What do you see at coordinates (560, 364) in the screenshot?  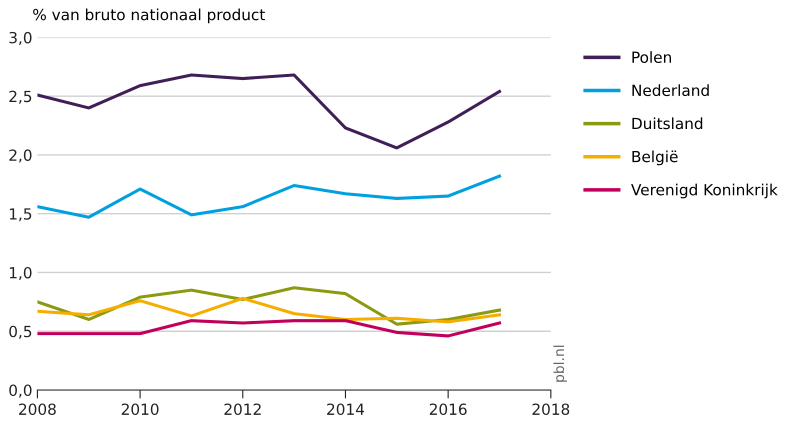 I see `text: pbl.nl` at bounding box center [560, 364].